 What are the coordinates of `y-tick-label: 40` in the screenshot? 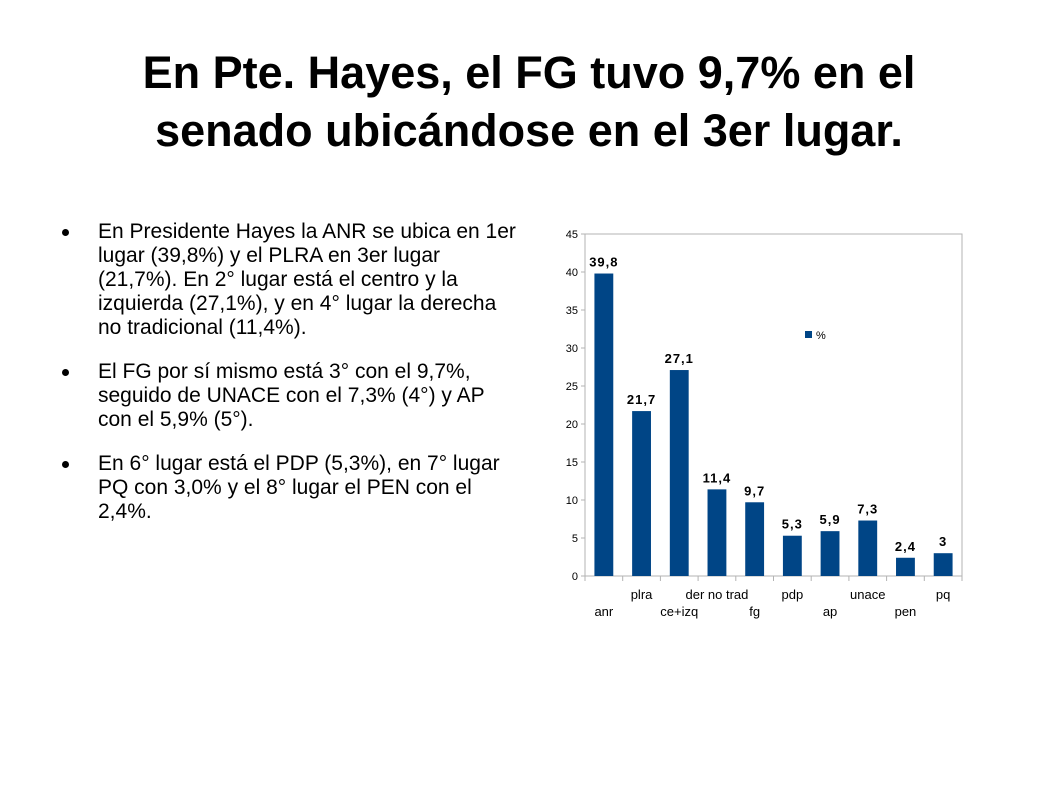 It's located at (572, 273).